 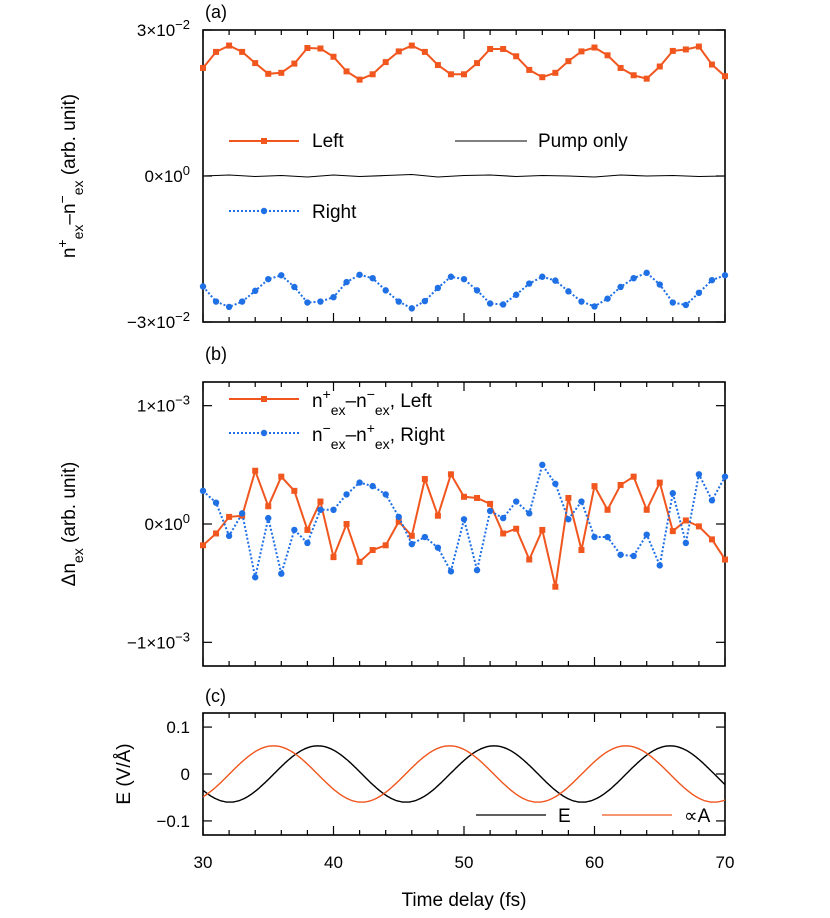 I want to click on y-tick-label: 0.1, so click(x=178, y=727).